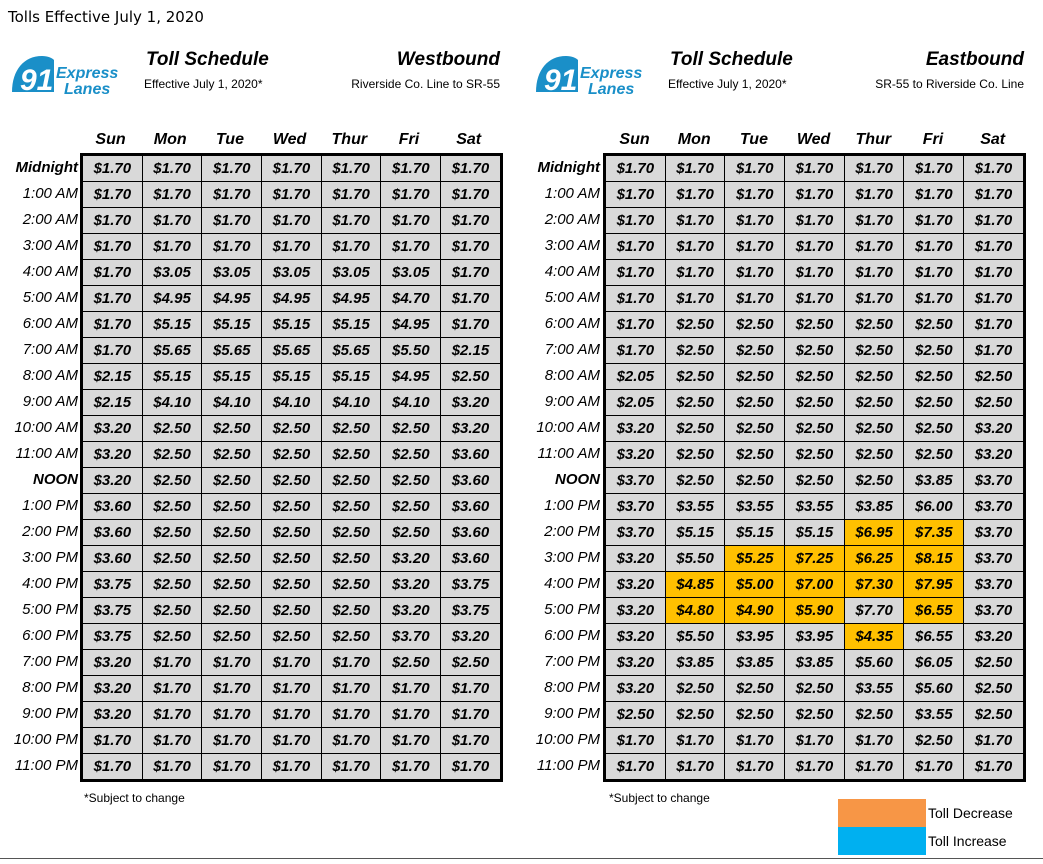 The height and width of the screenshot is (864, 1043). I want to click on eastbound-effective: Effective July 1, 2020*, so click(727, 84).